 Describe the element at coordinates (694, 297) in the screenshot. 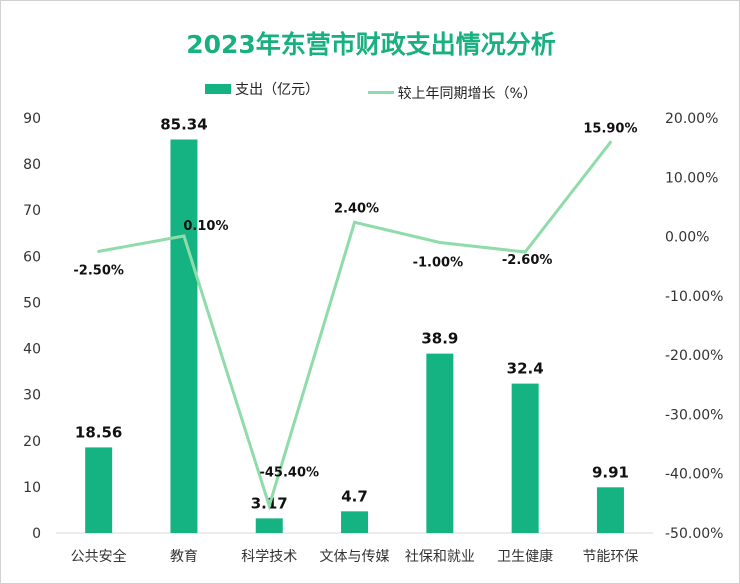

I see `right-tick-label: -10.00%` at that location.